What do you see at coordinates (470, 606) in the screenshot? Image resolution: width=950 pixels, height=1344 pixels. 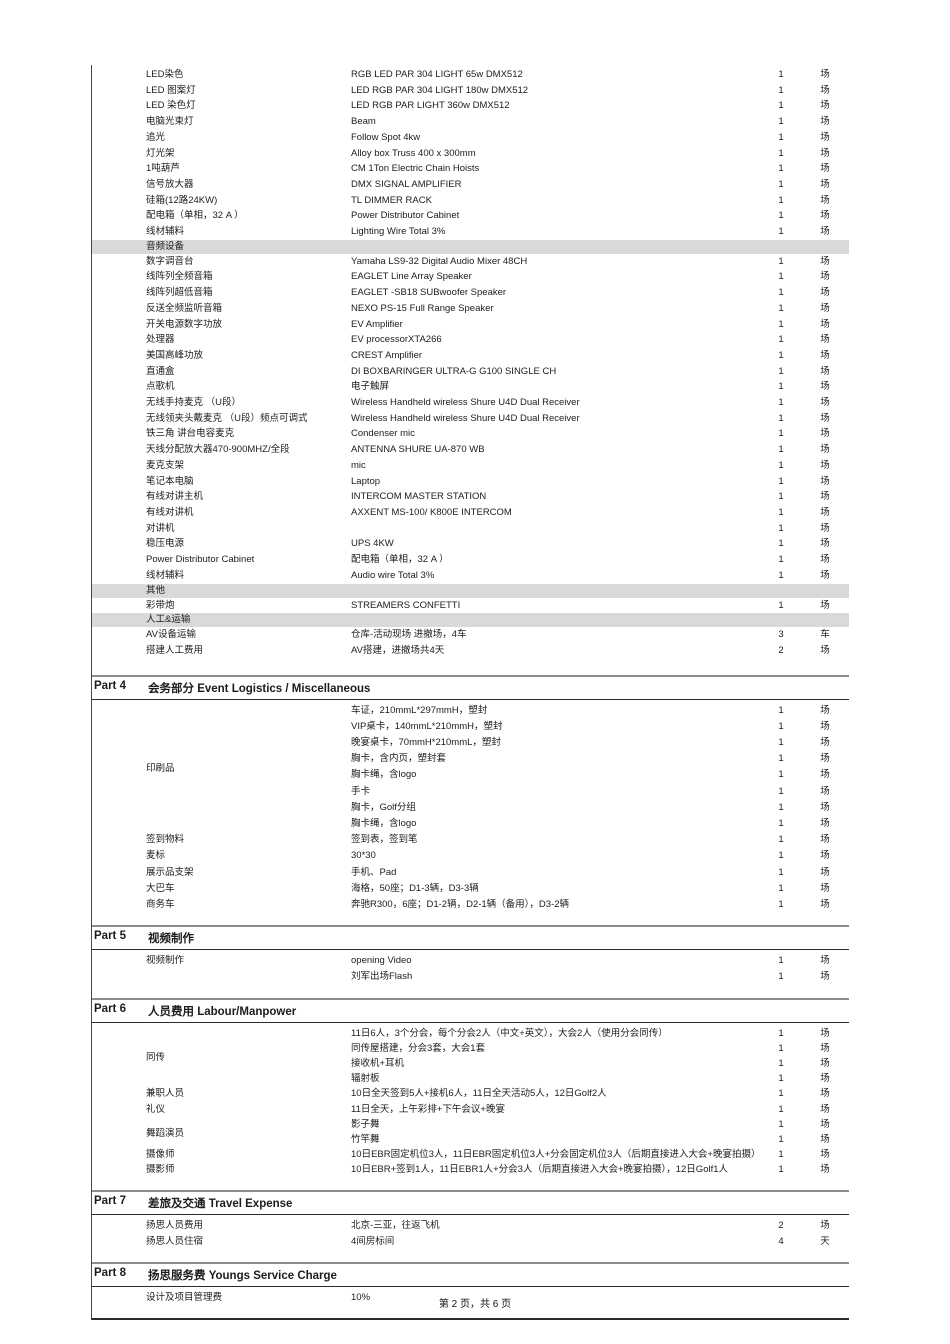 I see `table-row: 彩带炮 STREAMERS CONFETTI 1 场` at bounding box center [470, 606].